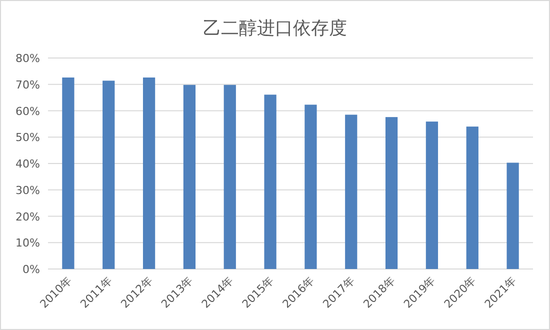 Image resolution: width=550 pixels, height=330 pixels. What do you see at coordinates (28, 190) in the screenshot?
I see `y-tick-label: 30%` at bounding box center [28, 190].